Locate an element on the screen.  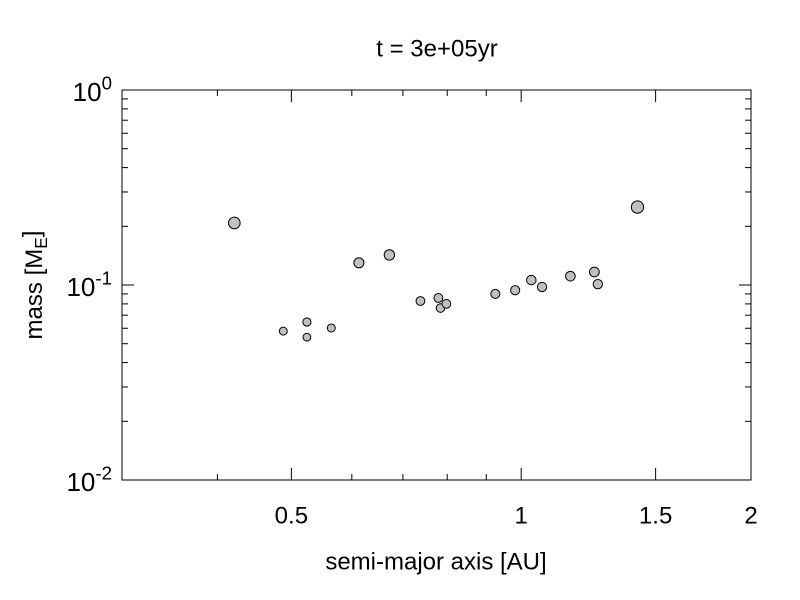
x-tick-label: 2 is located at coordinates (750, 515).